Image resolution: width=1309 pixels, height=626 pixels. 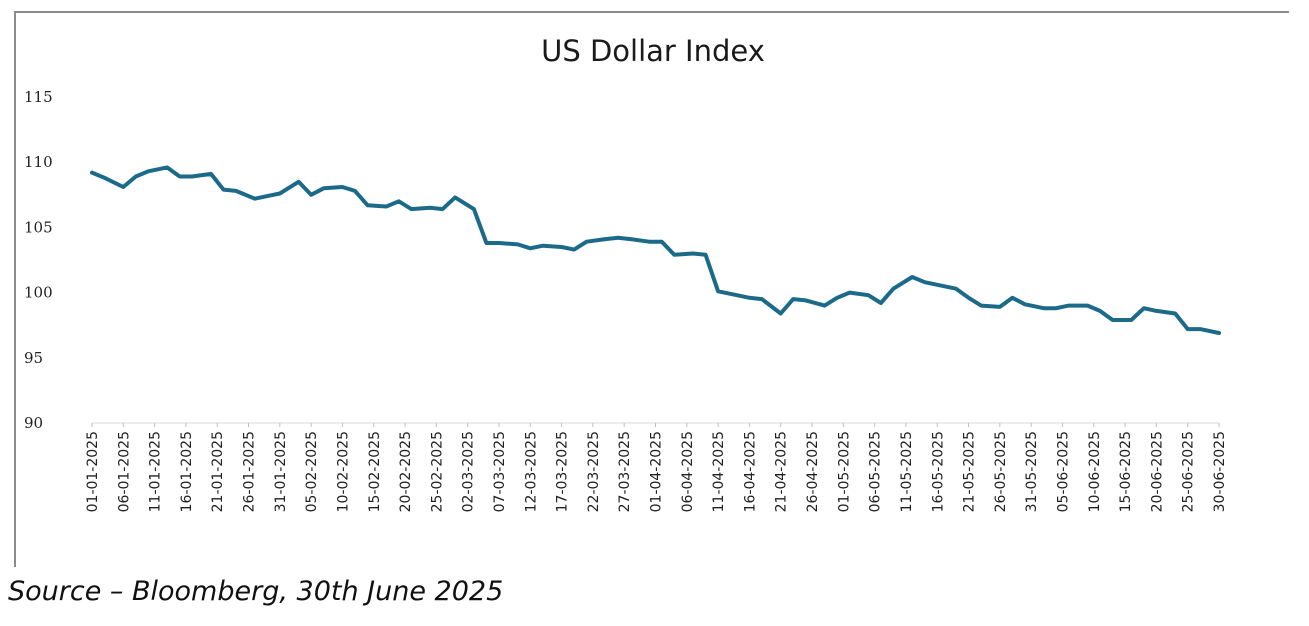 I want to click on y-tick-label: 110, so click(x=38, y=162).